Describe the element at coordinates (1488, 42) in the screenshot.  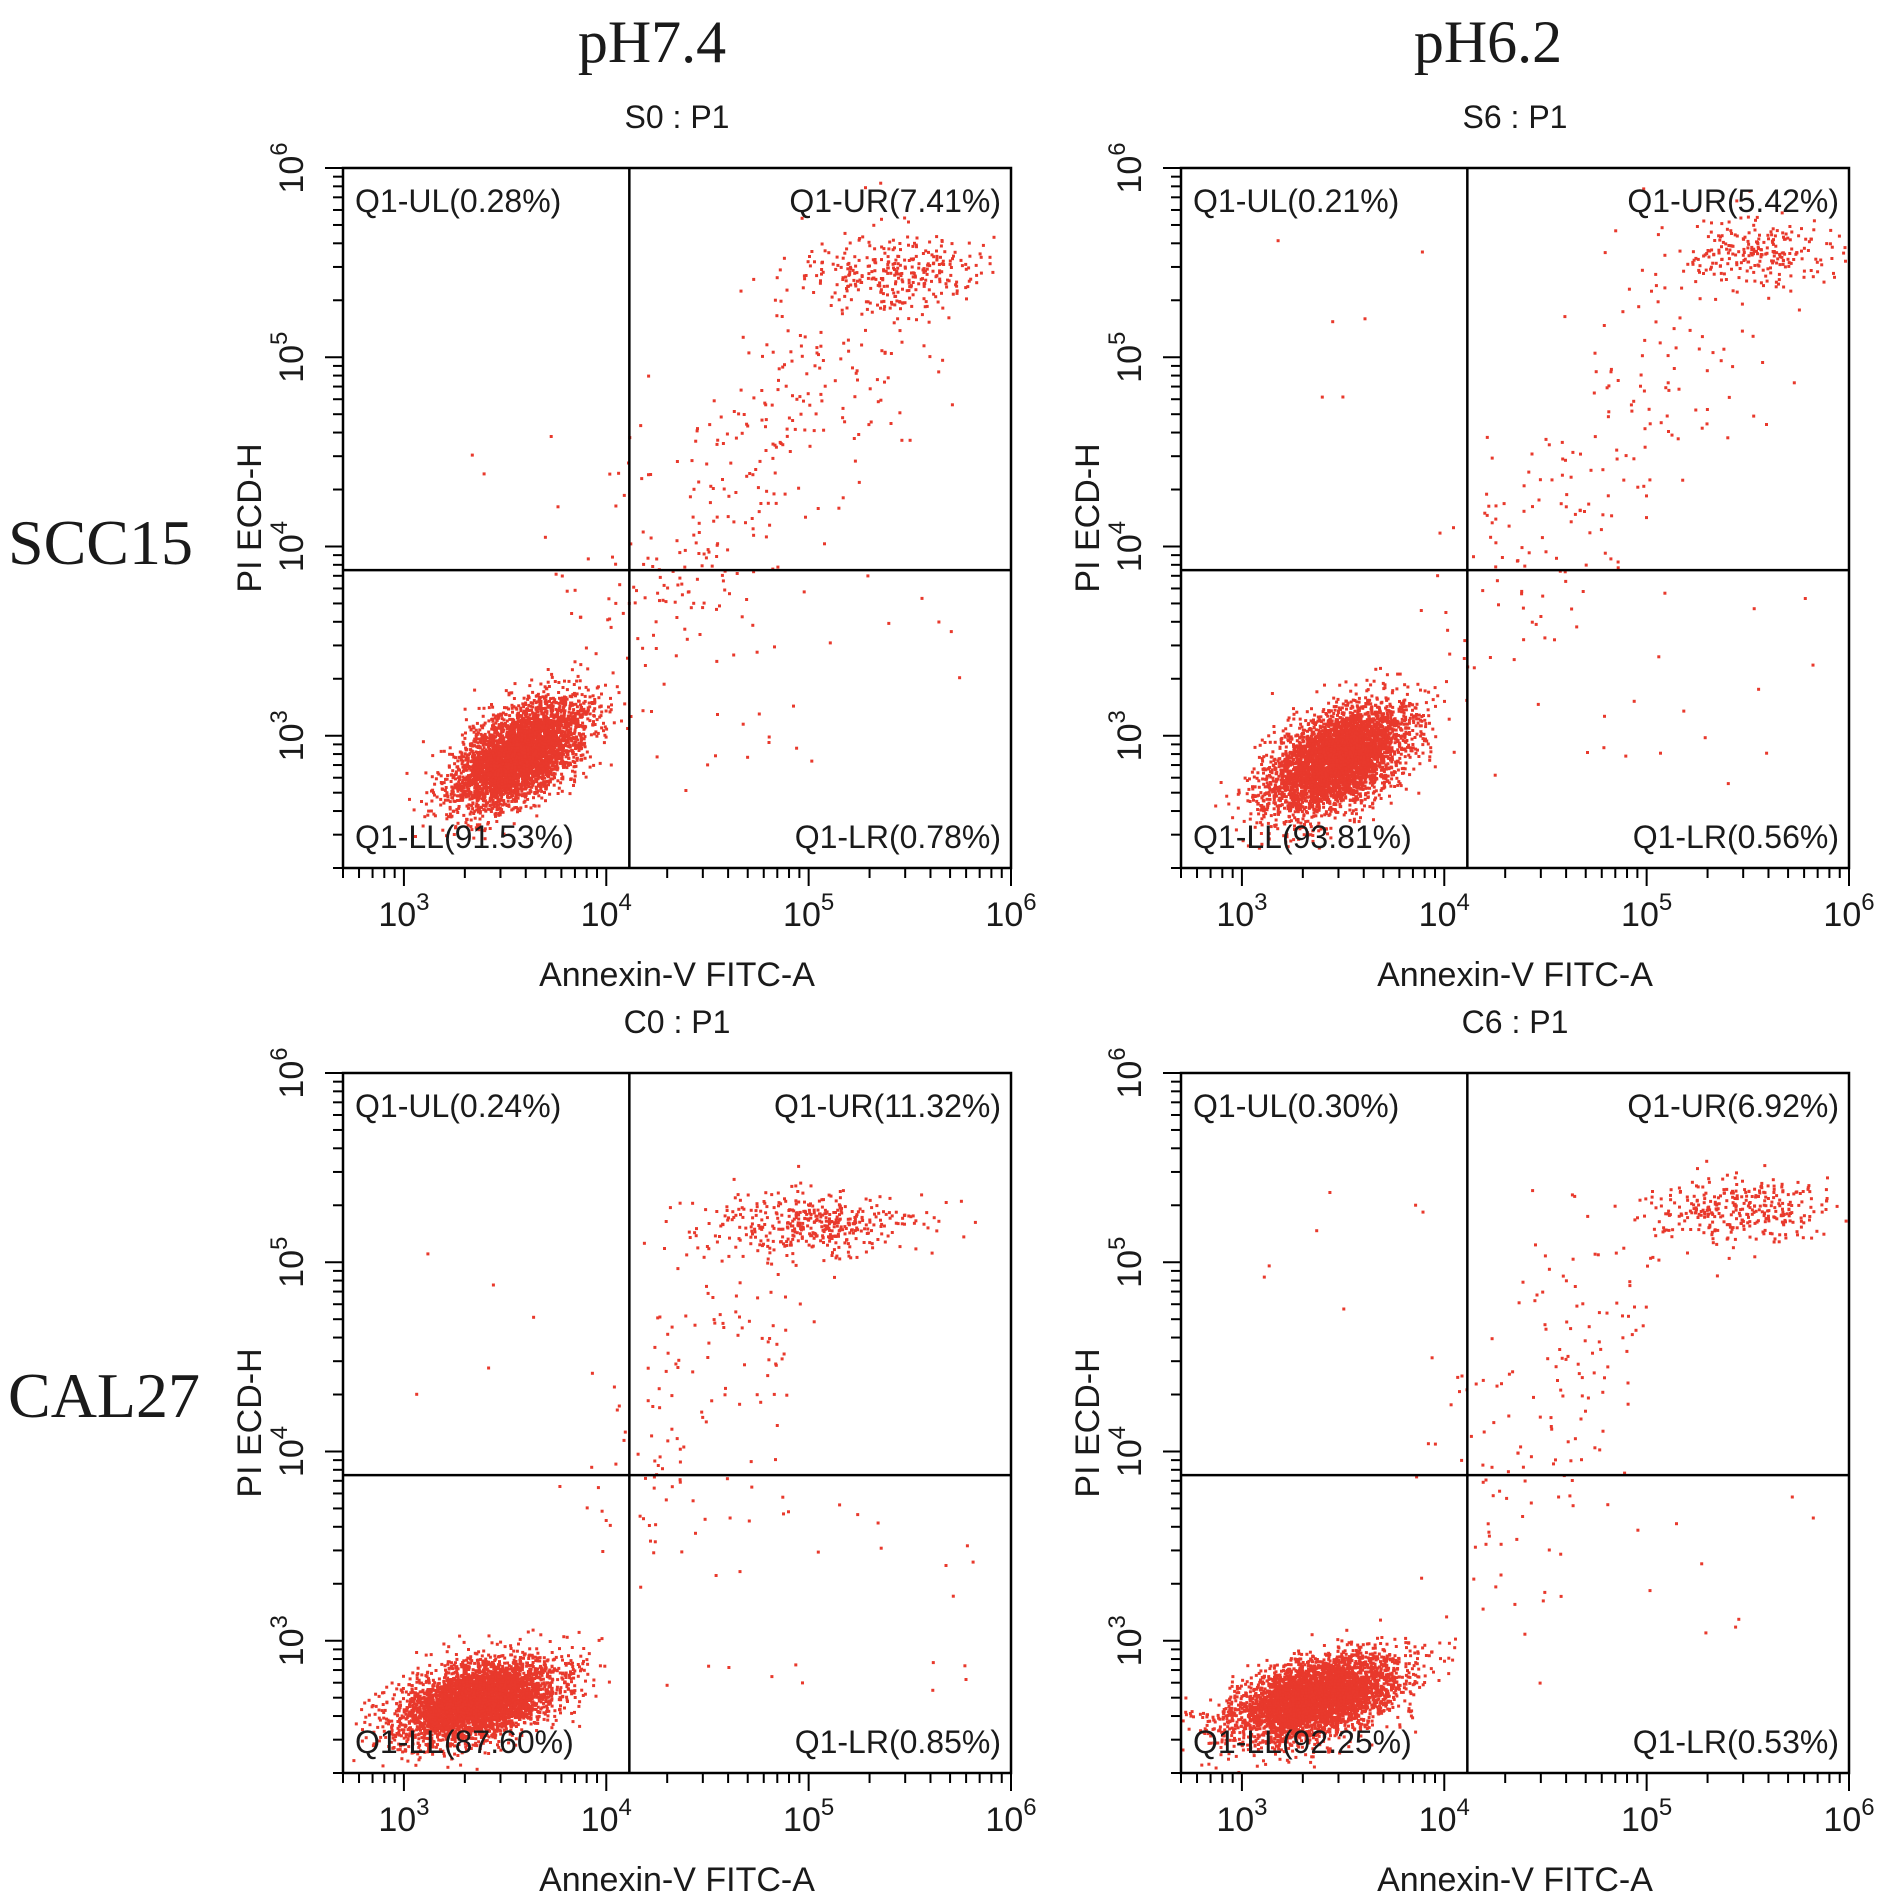
I see `column-header-ph62: pH6.2` at that location.